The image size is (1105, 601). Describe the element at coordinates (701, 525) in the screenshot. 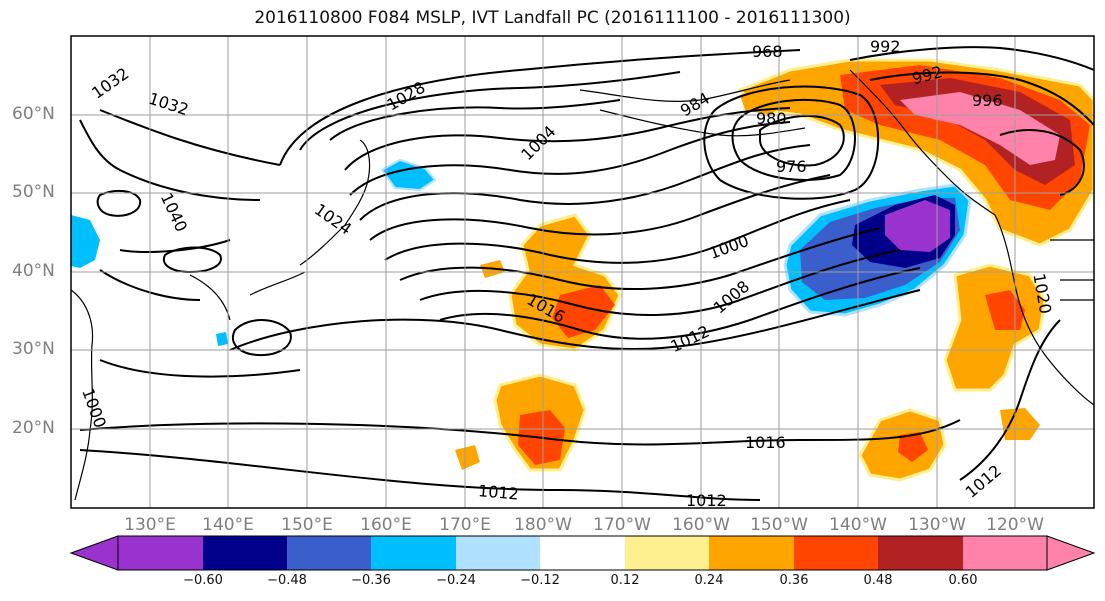

I see `lon-label: 160°W` at that location.